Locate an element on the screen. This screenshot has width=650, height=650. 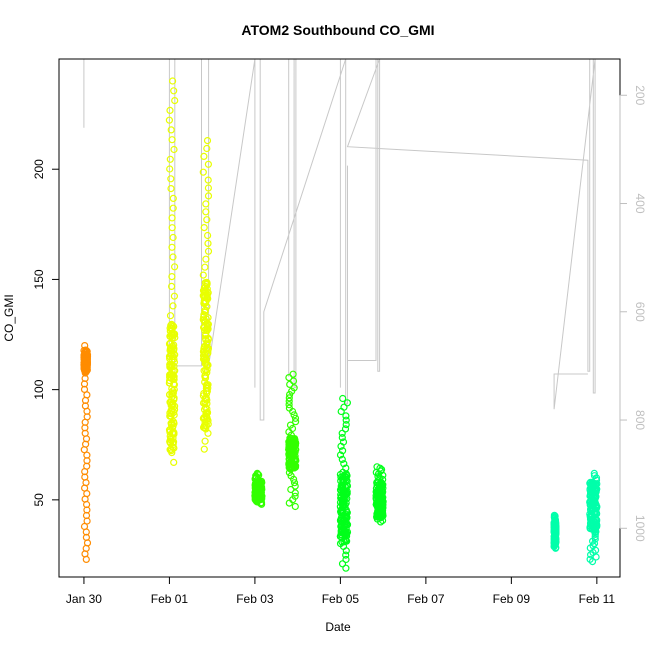
y-tick-label: 100 is located at coordinates (39, 389).